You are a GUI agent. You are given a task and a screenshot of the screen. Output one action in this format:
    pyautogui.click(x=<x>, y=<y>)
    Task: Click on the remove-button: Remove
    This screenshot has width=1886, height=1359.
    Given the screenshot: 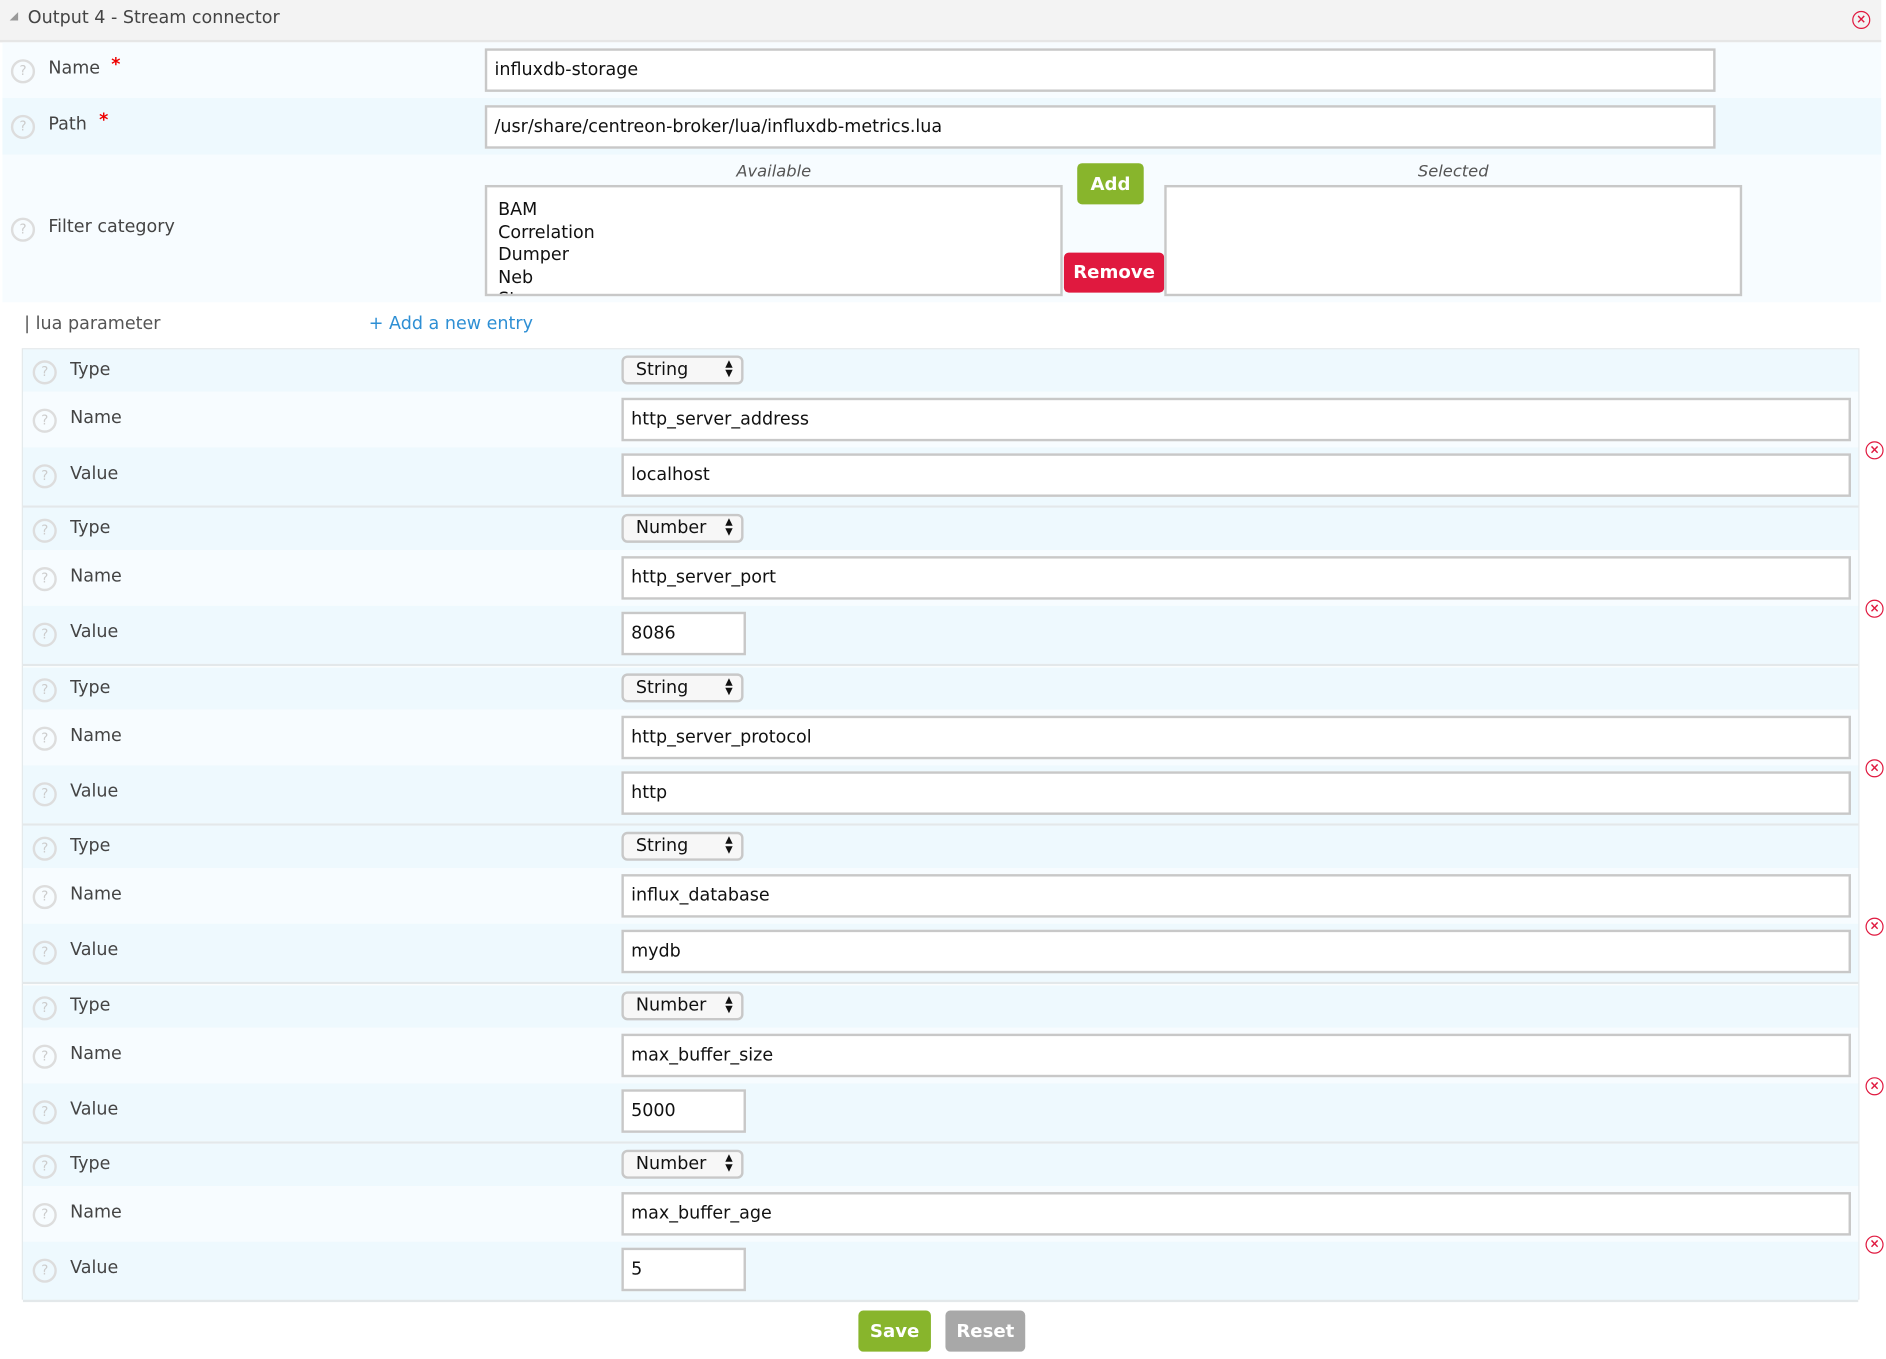 What is the action you would take?
    pyautogui.click(x=1114, y=272)
    